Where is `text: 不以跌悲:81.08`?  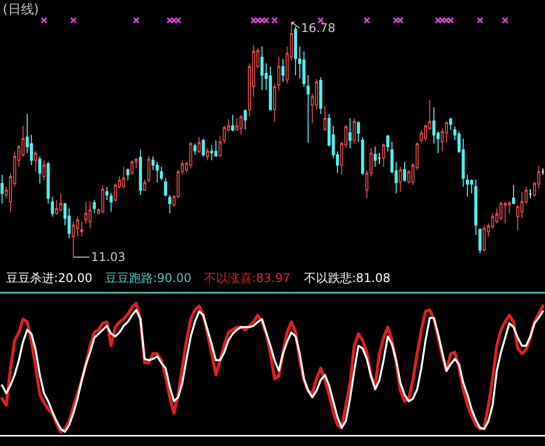
text: 不以跌悲:81.08 is located at coordinates (347, 278).